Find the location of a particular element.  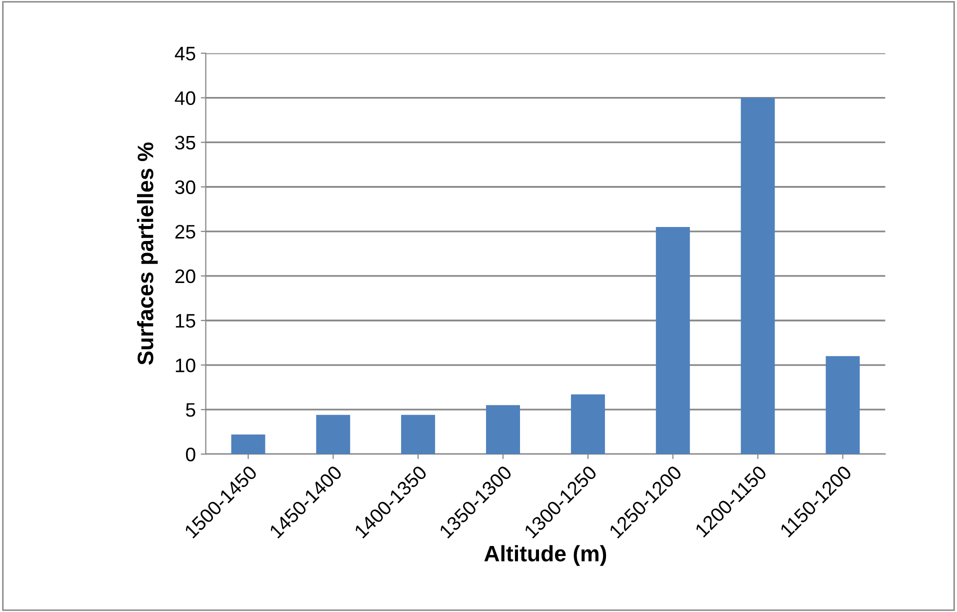

y-tick-label: 10 is located at coordinates (186, 365).